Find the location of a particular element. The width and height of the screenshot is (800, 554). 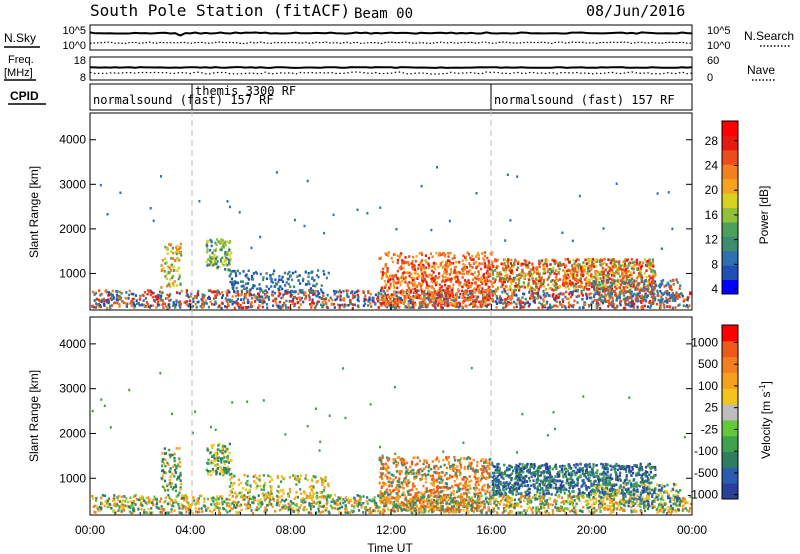

scatter-cell-2041 is located at coordinates (465, 283).